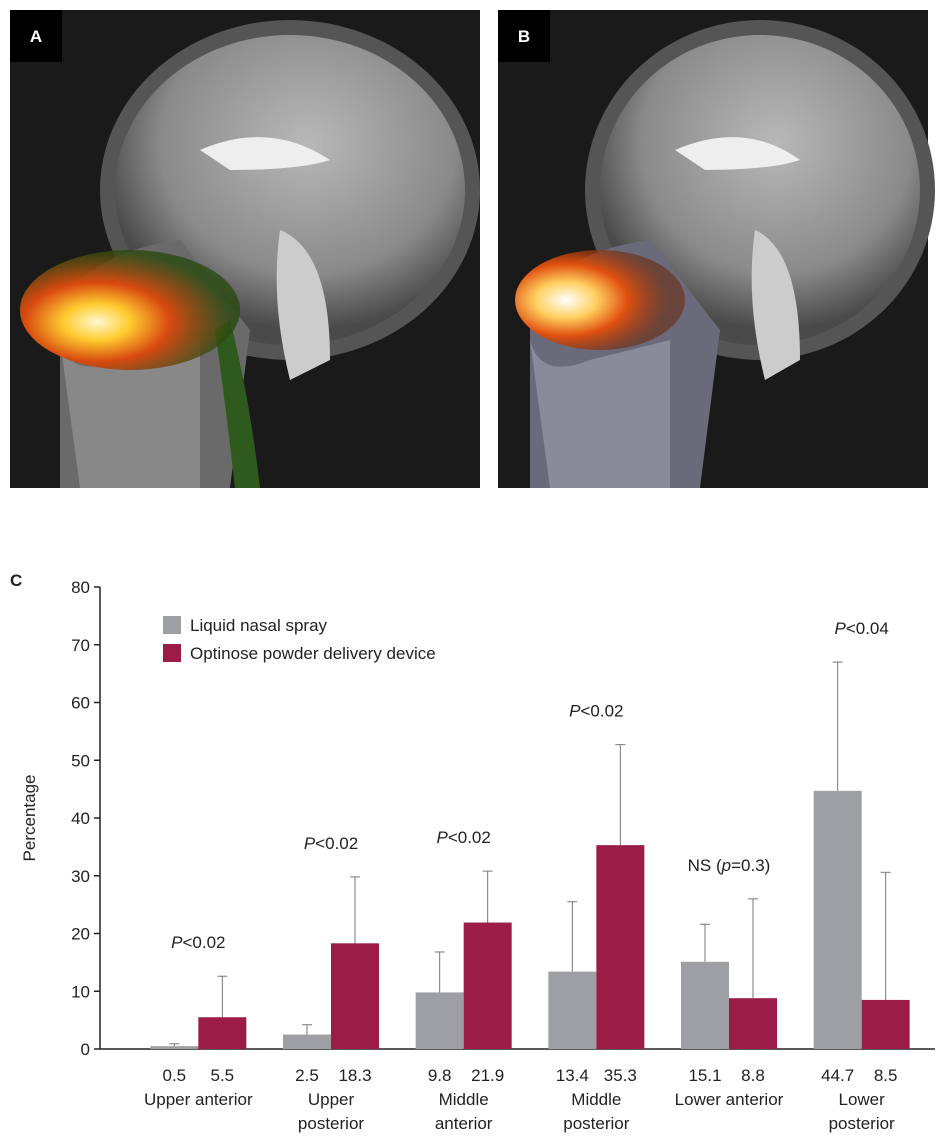  What do you see at coordinates (80, 876) in the screenshot?
I see `y-tick-label: 30` at bounding box center [80, 876].